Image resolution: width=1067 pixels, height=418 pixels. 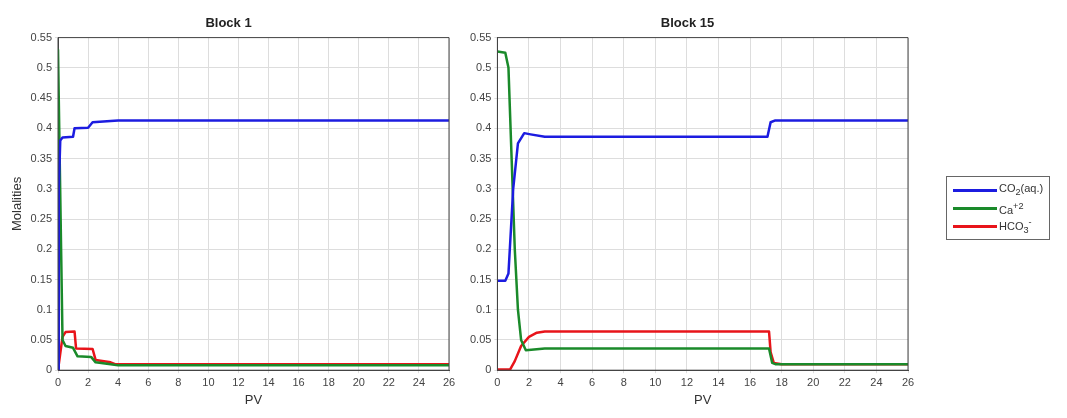 I want to click on legend-label: CO$_{2}$(aq.), so click(x=1021, y=190).